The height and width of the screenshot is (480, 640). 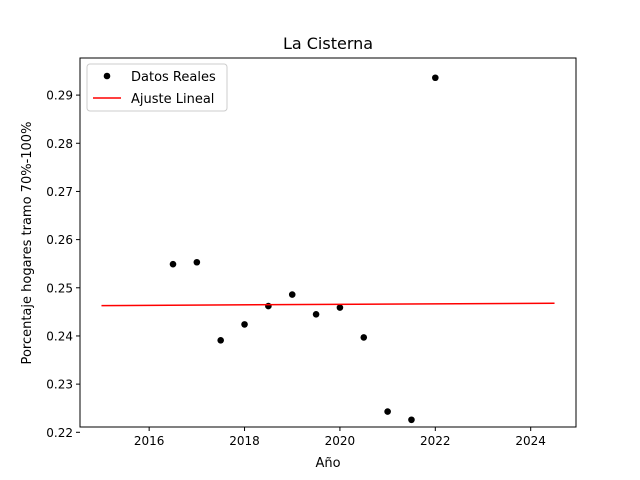 What do you see at coordinates (59, 240) in the screenshot?
I see `y-tick-label: 0.26` at bounding box center [59, 240].